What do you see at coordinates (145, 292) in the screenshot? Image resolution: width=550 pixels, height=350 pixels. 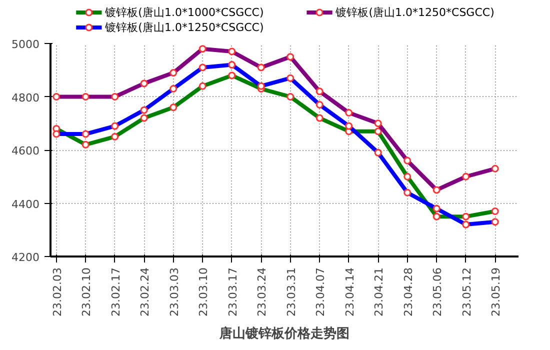 I see `x-tick-label: 23.02.24` at bounding box center [145, 292].